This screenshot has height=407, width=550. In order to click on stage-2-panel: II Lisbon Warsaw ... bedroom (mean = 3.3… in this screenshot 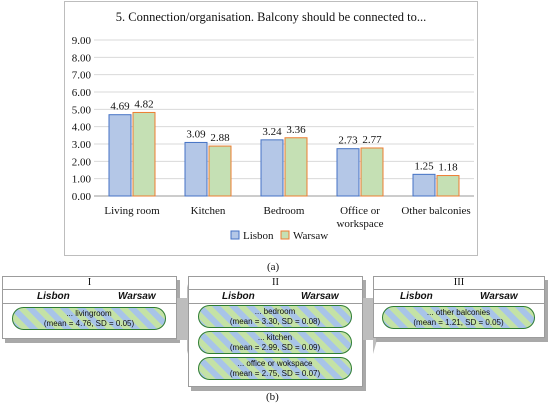, I will do `click(275, 331)`.